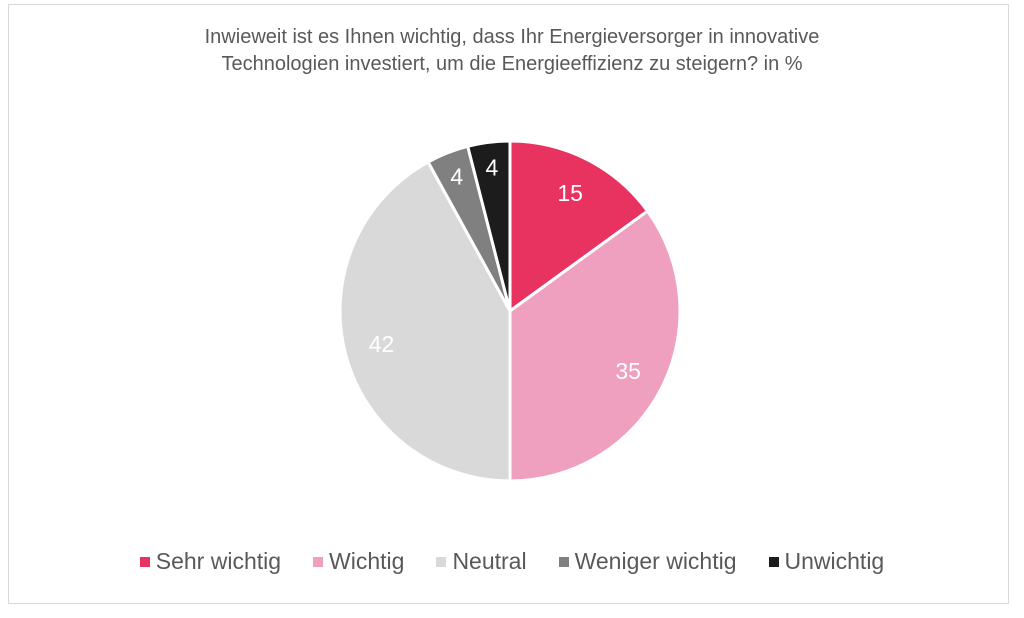 This screenshot has height=618, width=1024. Describe the element at coordinates (491, 168) in the screenshot. I see `data-label-unwichtig: 4` at that location.